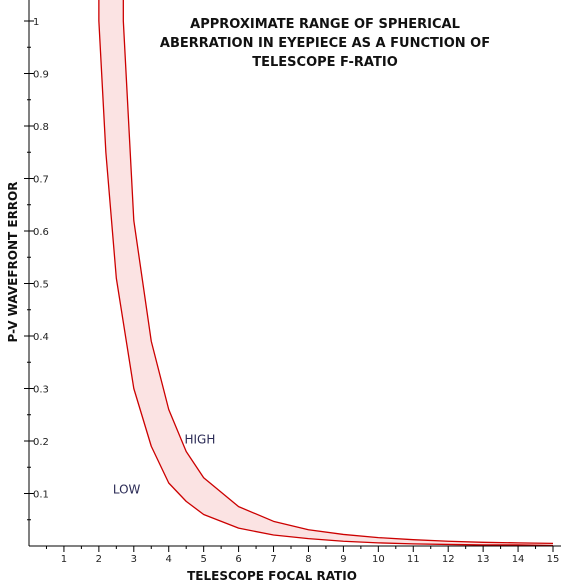 This screenshot has width=566, height=588. What do you see at coordinates (127, 490) in the screenshot?
I see `series-label-low: LOW` at bounding box center [127, 490].